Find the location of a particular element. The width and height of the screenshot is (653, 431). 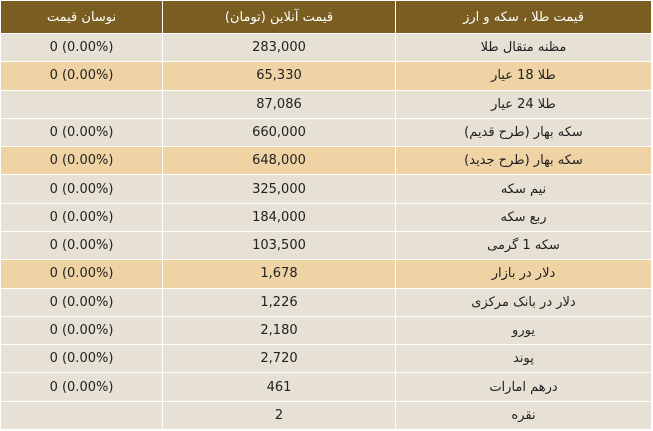

price-cell: 87,086 is located at coordinates (279, 104).